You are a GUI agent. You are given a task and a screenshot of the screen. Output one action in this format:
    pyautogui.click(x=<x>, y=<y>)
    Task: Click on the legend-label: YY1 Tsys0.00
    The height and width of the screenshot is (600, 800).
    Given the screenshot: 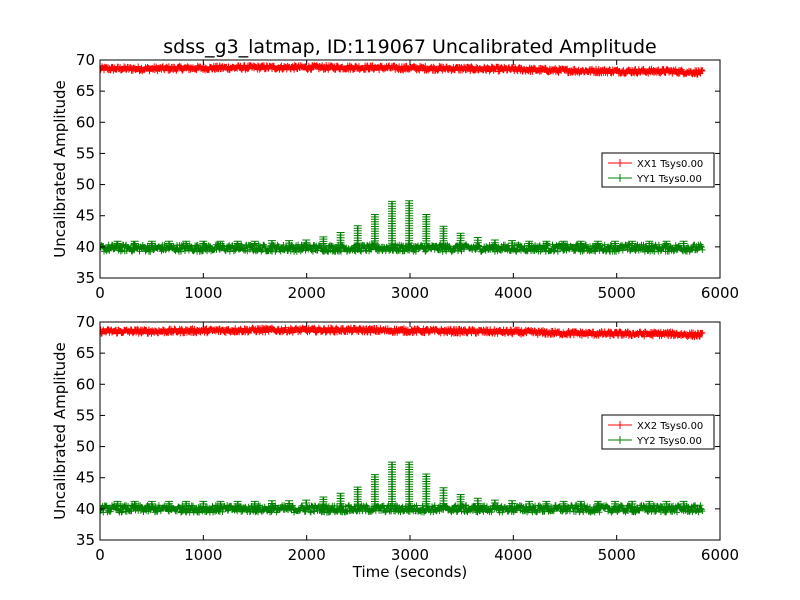 What is the action you would take?
    pyautogui.click(x=669, y=179)
    